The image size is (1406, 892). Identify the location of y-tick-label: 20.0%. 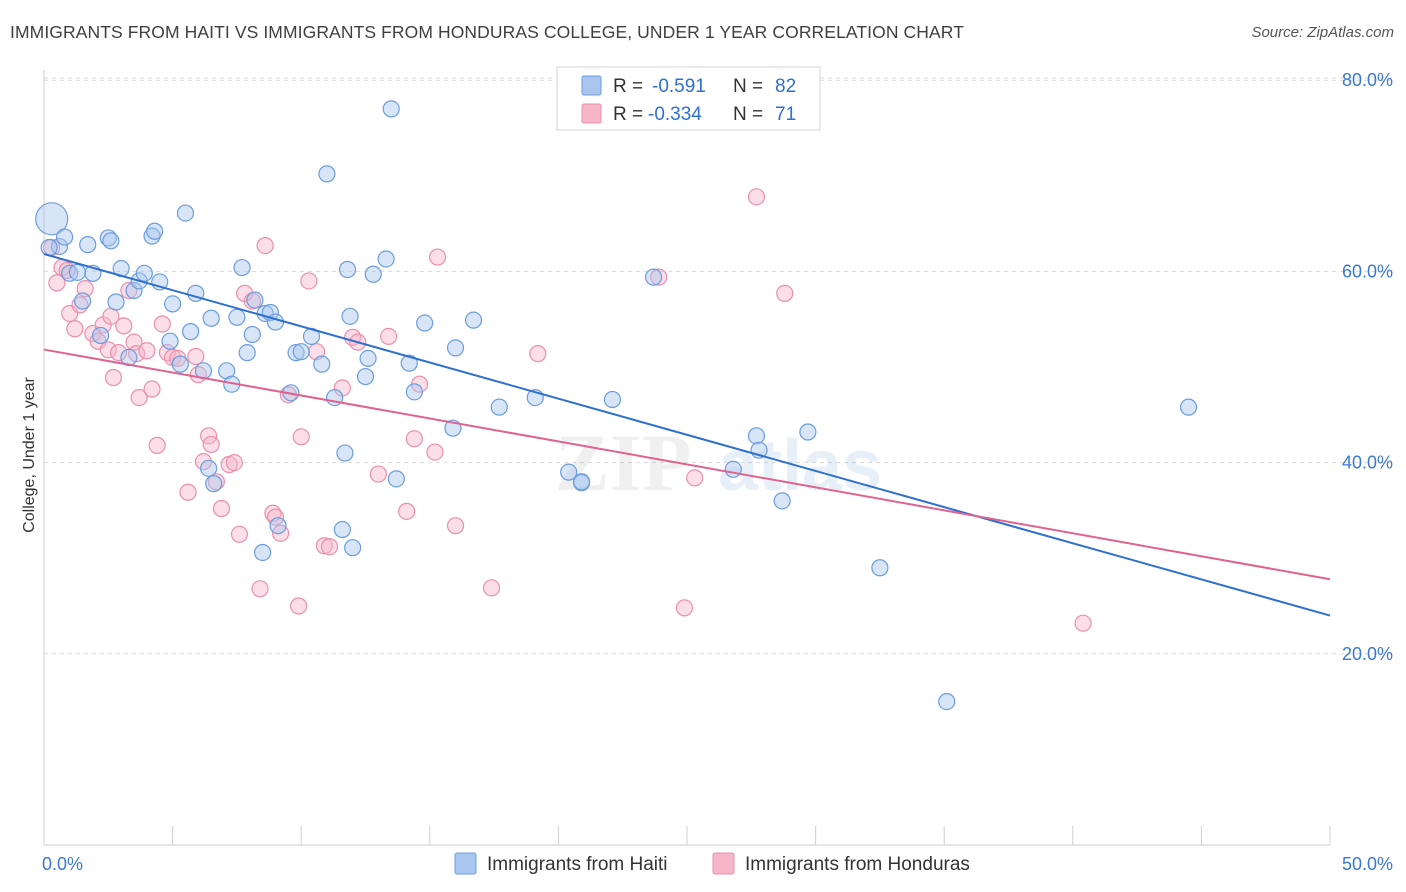
(1367, 654).